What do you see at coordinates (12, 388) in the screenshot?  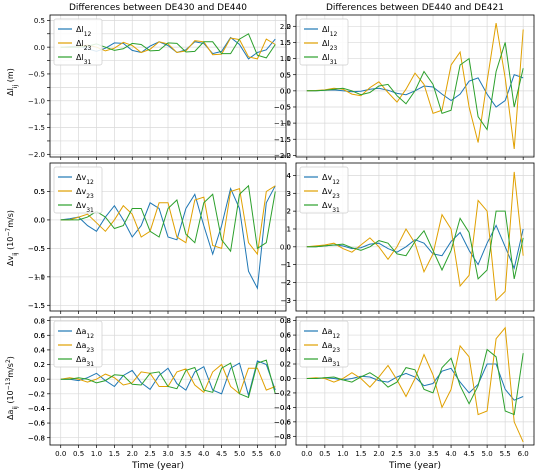 I see `row-2-ylabel: Δaij (10−13m/s2)` at bounding box center [12, 388].